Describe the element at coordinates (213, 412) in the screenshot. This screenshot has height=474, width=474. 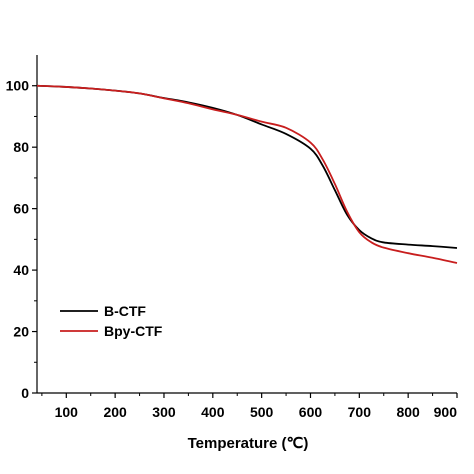
I see `x-tick-label: 400` at that location.